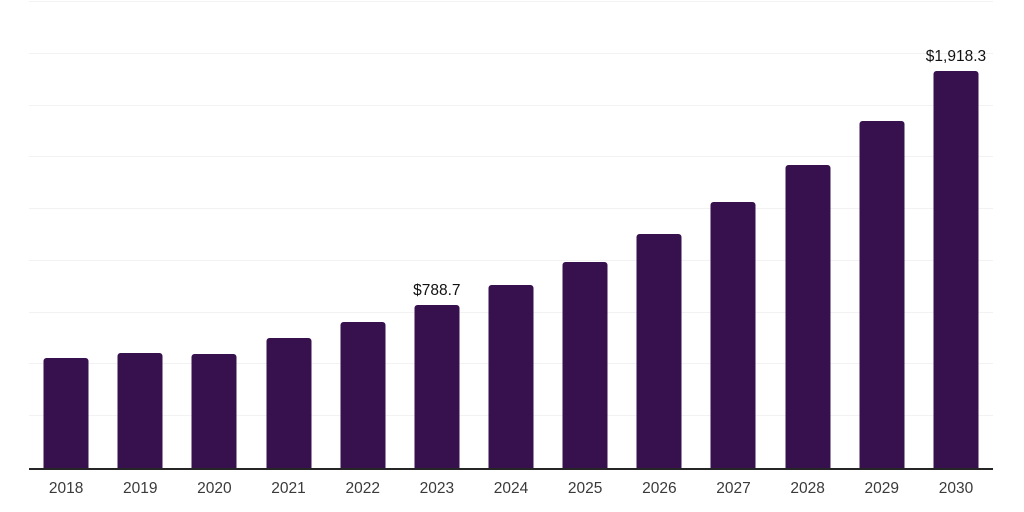  Describe the element at coordinates (66, 412) in the screenshot. I see `bar-2018` at that location.